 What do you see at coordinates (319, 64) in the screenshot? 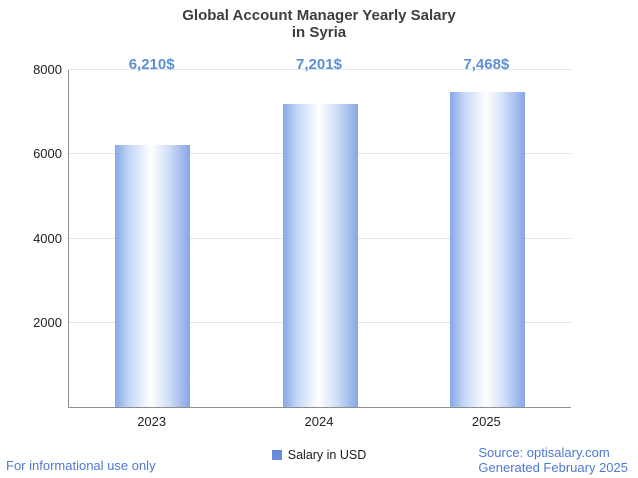
I see `value-label-2024: 7,201$` at bounding box center [319, 64].